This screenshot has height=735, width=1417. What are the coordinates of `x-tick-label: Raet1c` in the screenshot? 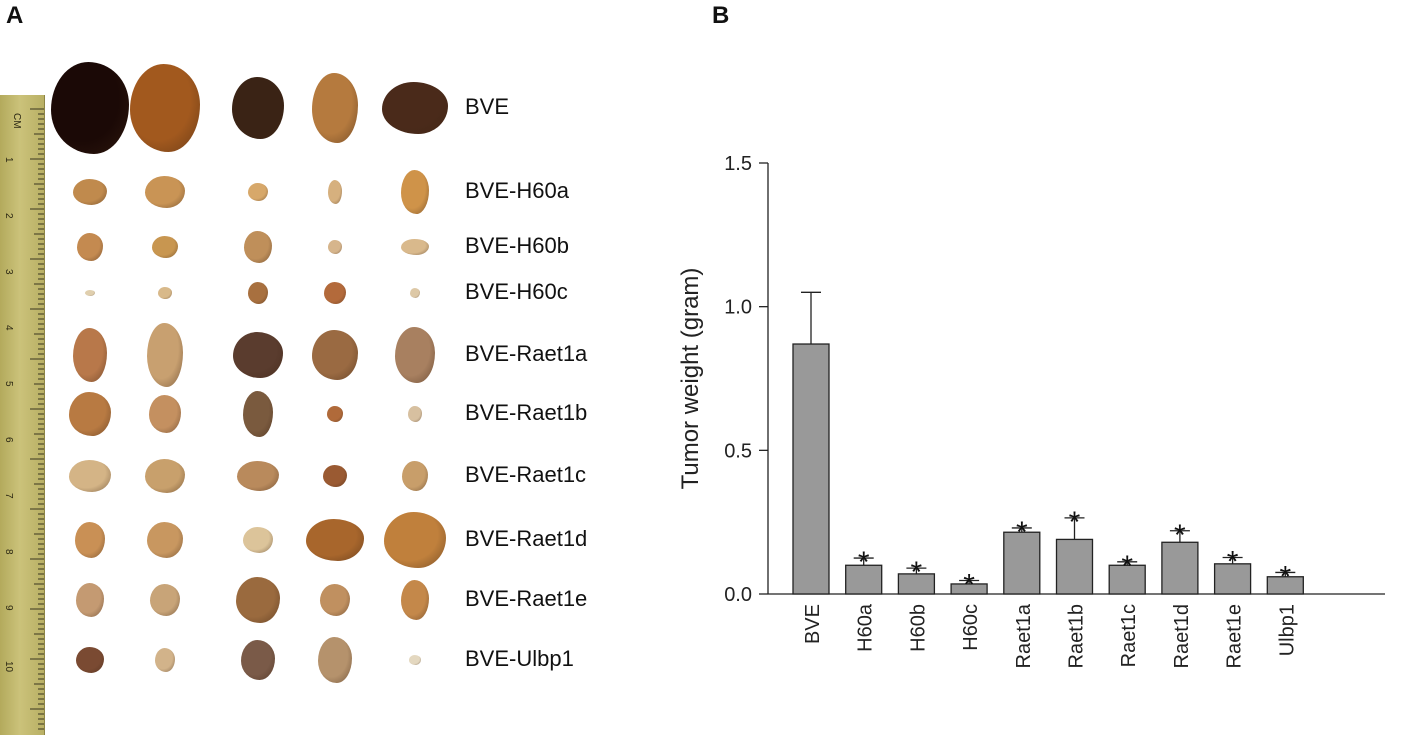 It's located at (1129, 635).